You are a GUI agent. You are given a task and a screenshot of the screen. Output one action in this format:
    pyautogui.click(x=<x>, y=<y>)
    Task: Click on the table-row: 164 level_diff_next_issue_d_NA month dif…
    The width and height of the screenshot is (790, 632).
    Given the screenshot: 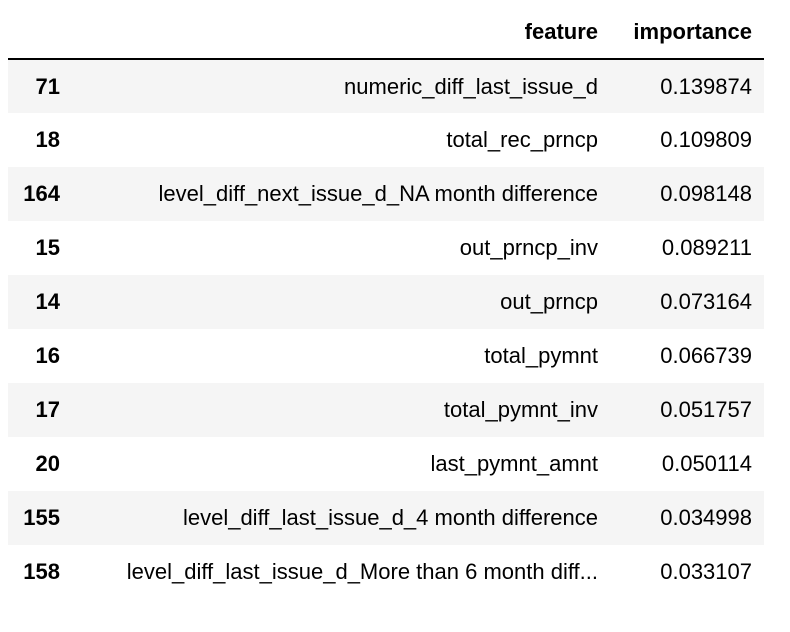 What is the action you would take?
    pyautogui.click(x=386, y=194)
    